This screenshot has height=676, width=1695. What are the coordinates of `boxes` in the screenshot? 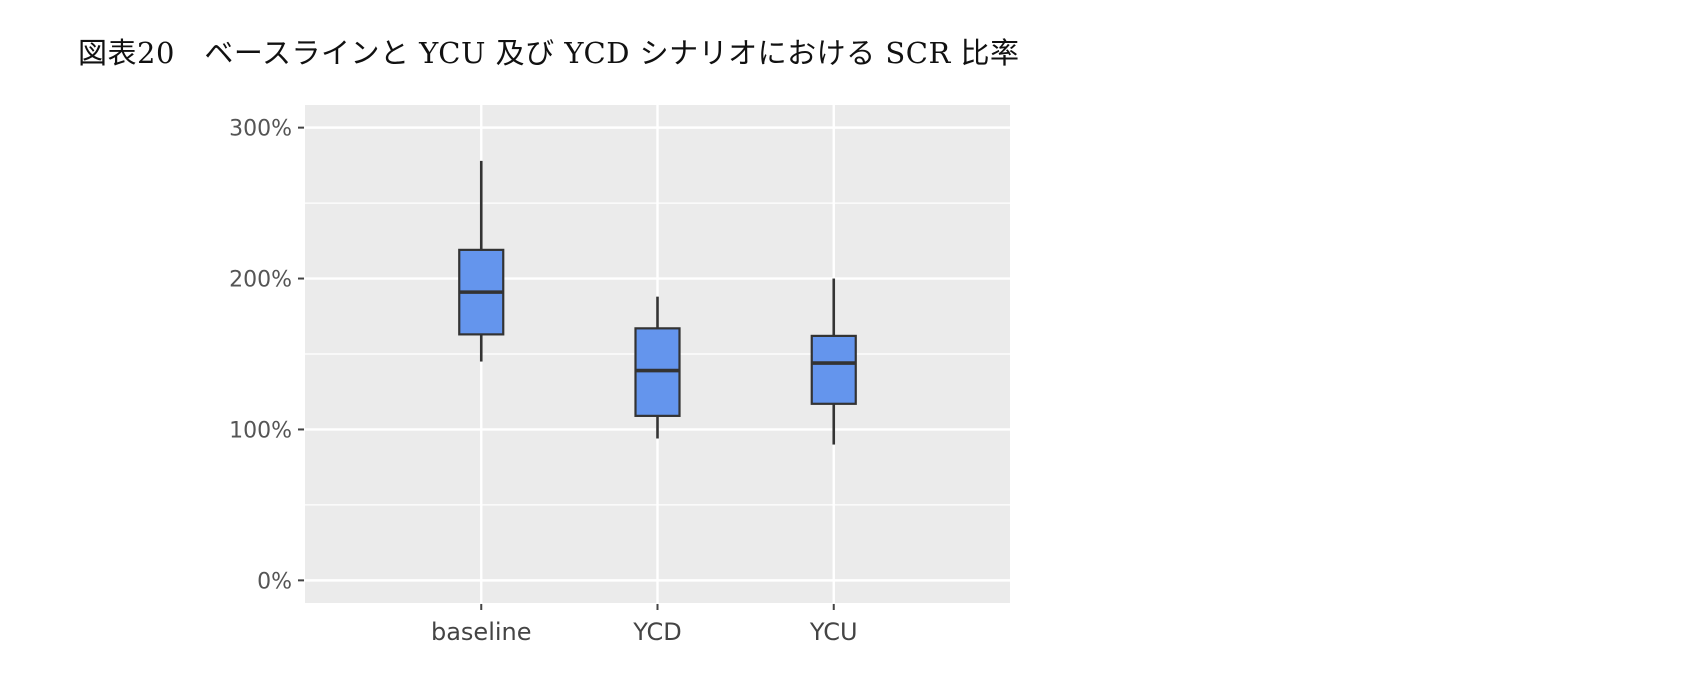 It's located at (657, 302).